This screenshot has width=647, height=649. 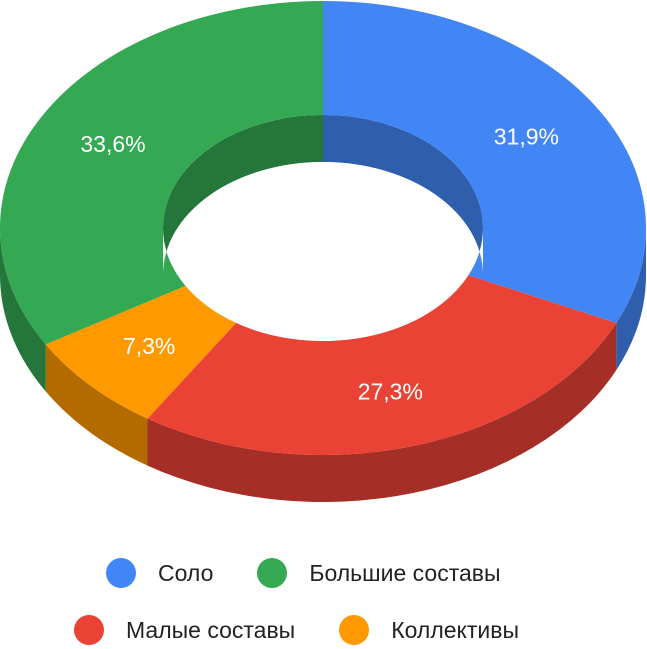 I want to click on data-label-коллективы: 7,3%, so click(x=149, y=346).